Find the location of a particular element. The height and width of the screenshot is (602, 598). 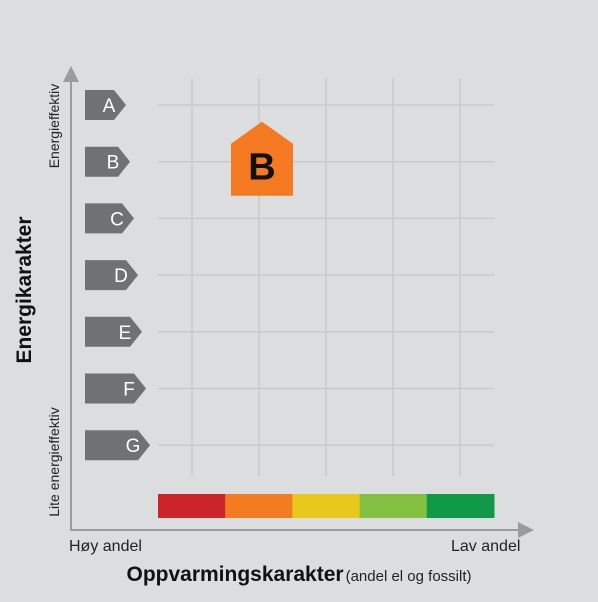

y-bottom-label: Lite energieffektiv is located at coordinates (54, 462).